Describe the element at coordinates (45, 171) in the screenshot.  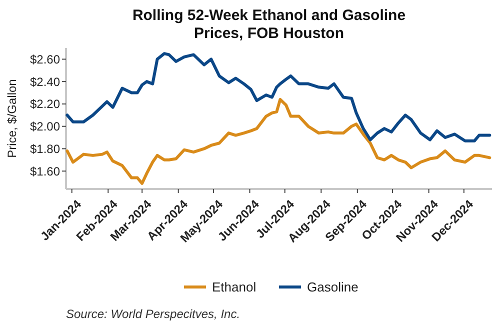
I see `y-tick-label: $1.60` at that location.